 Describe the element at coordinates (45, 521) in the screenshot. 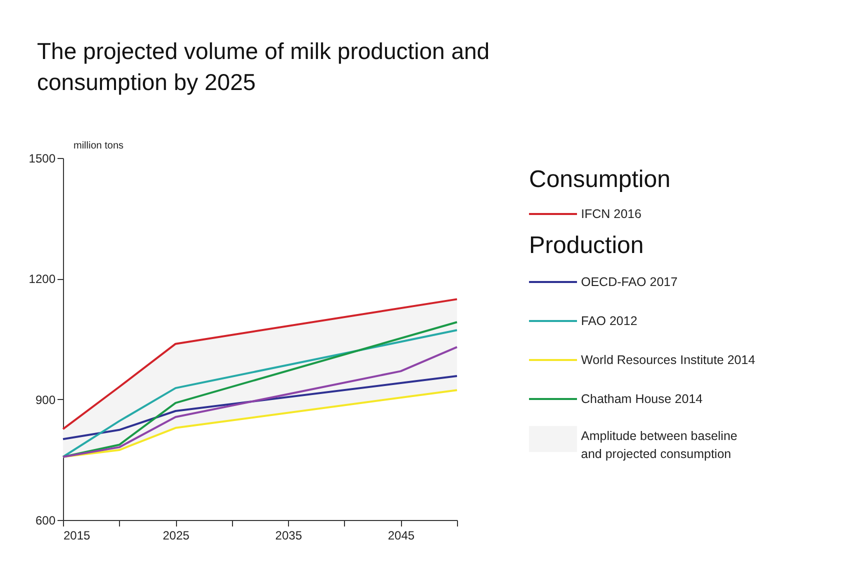

I see `y-tick-label: 600` at that location.